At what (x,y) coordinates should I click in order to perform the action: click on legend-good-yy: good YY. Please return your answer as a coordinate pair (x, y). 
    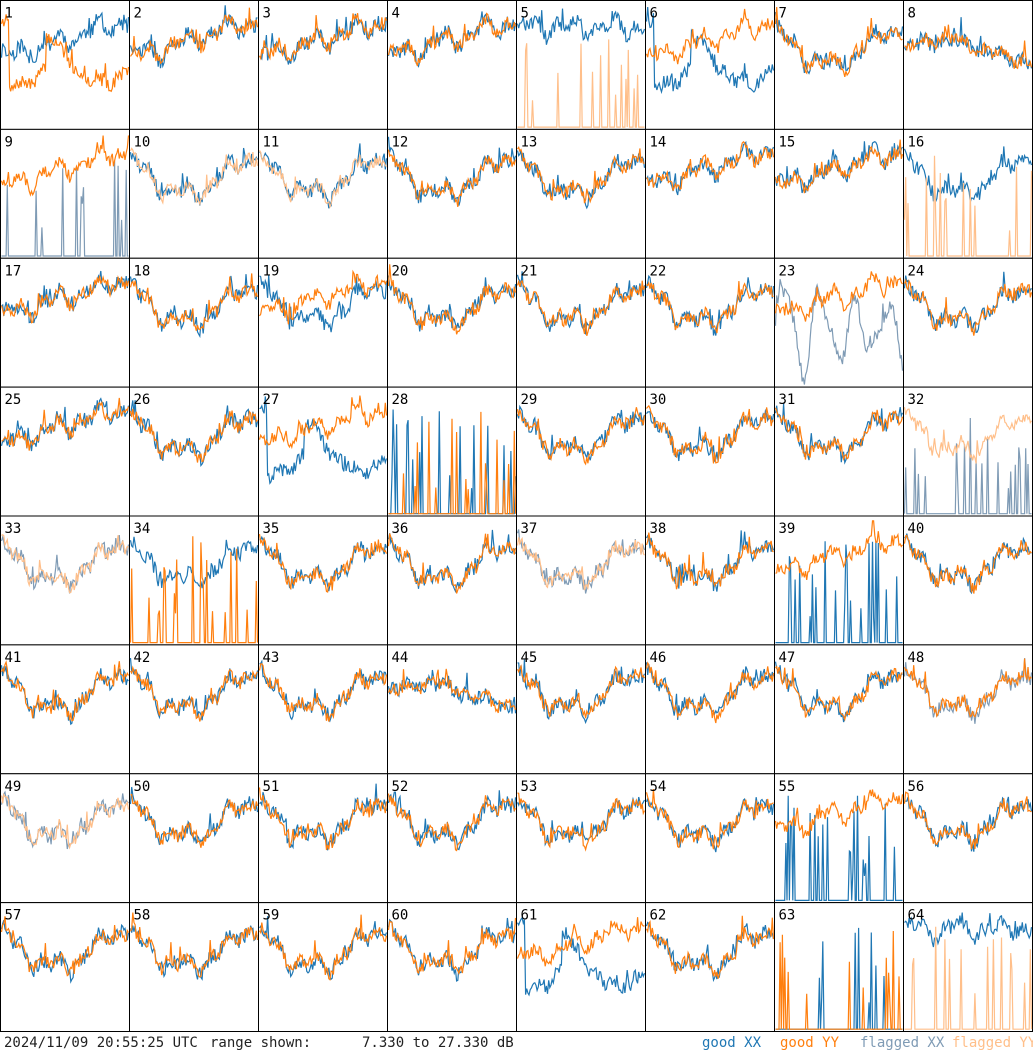
    Looking at the image, I should click on (810, 1043).